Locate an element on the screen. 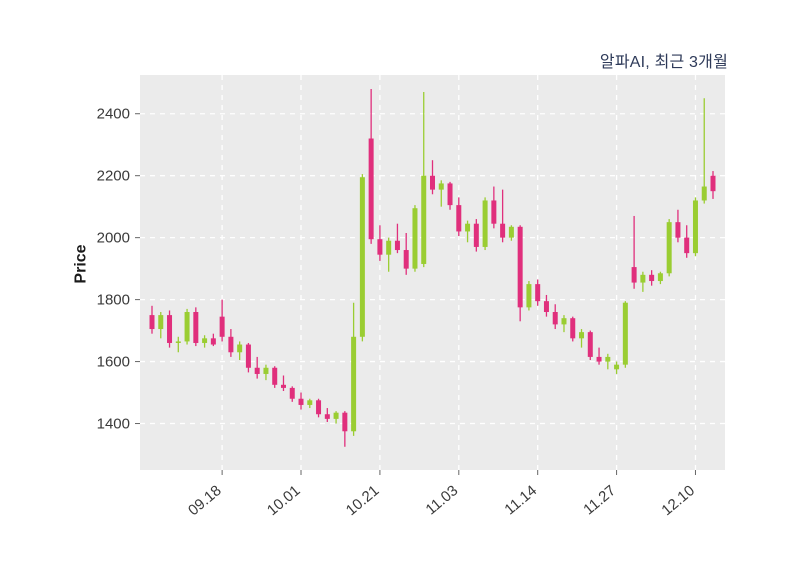 This screenshot has width=800, height=575. svg-text: 11.14 is located at coordinates (520, 500).